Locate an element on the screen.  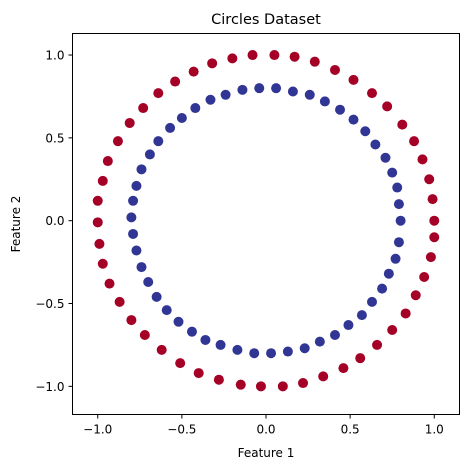
x-tick-label: −0.5 is located at coordinates (181, 430).